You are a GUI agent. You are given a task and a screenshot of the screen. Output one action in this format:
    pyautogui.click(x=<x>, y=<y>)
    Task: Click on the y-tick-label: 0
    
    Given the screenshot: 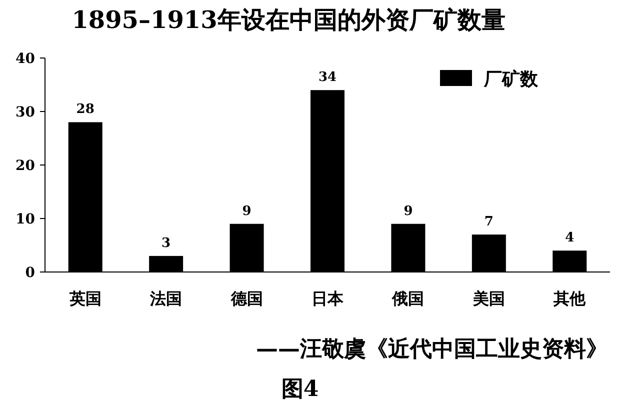 What is the action you would take?
    pyautogui.click(x=30, y=273)
    